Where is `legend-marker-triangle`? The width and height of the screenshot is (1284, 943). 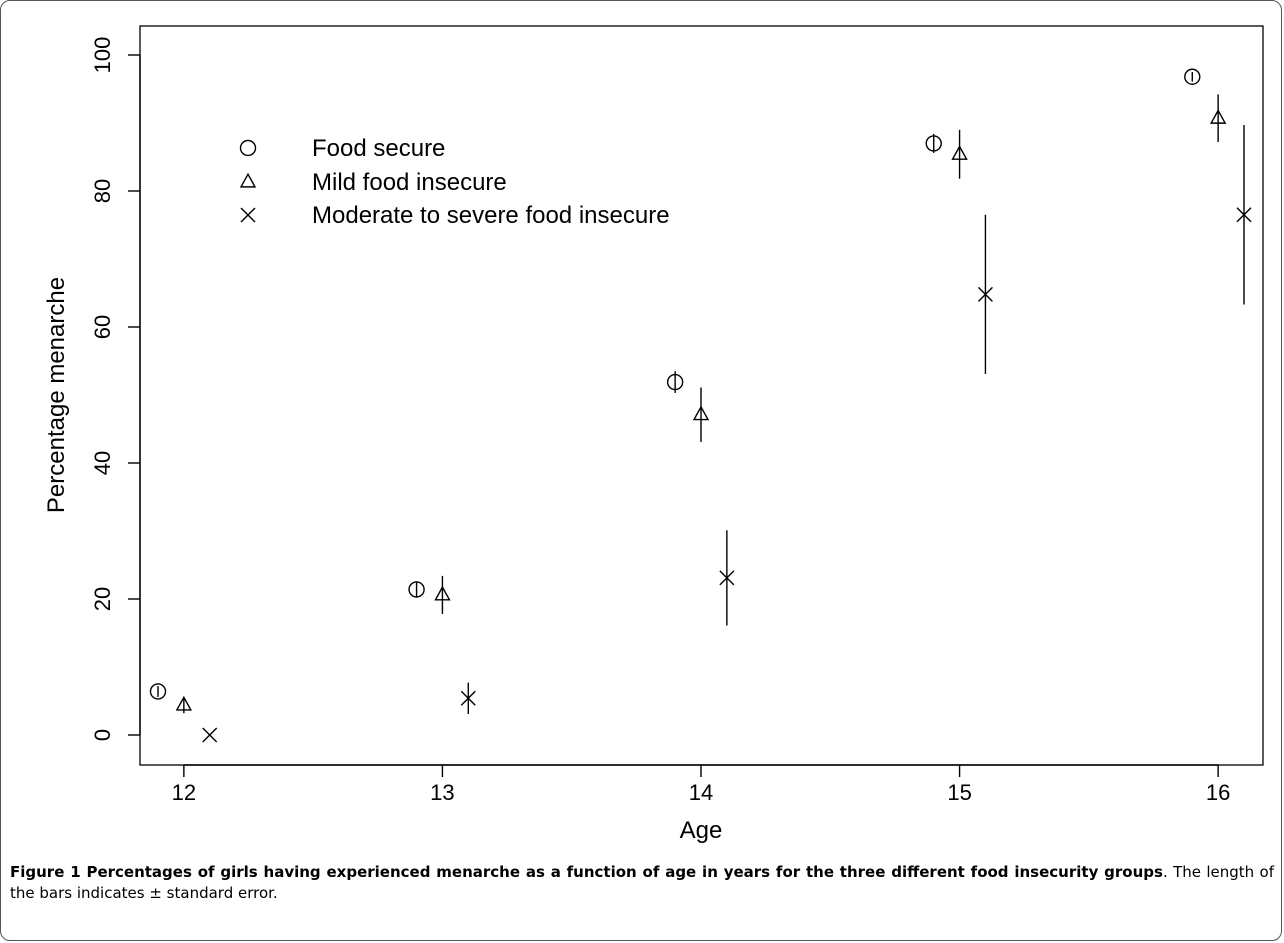
legend-marker-triangle is located at coordinates (248, 180).